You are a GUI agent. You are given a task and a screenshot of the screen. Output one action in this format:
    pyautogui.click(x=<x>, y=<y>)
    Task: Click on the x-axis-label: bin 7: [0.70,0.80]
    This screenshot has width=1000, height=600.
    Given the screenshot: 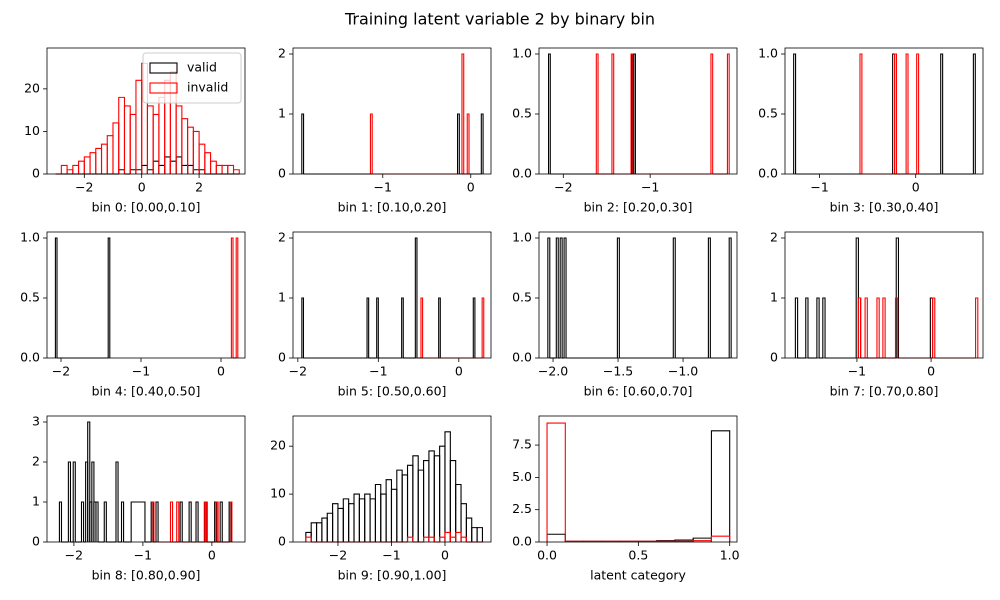 What is the action you would take?
    pyautogui.click(x=884, y=391)
    